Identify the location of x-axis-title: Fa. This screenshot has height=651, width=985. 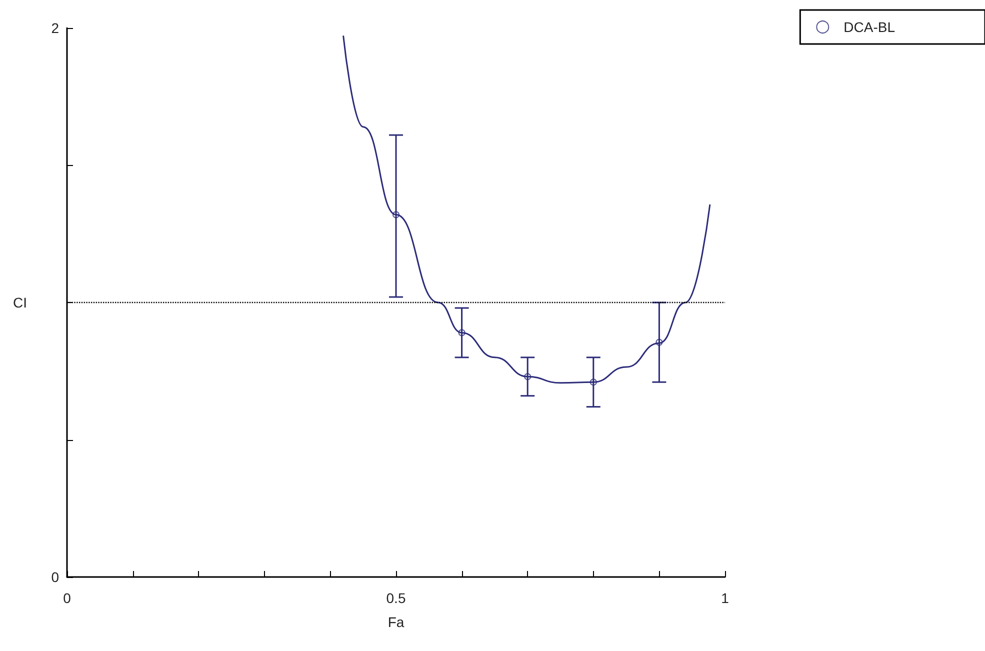
(396, 622).